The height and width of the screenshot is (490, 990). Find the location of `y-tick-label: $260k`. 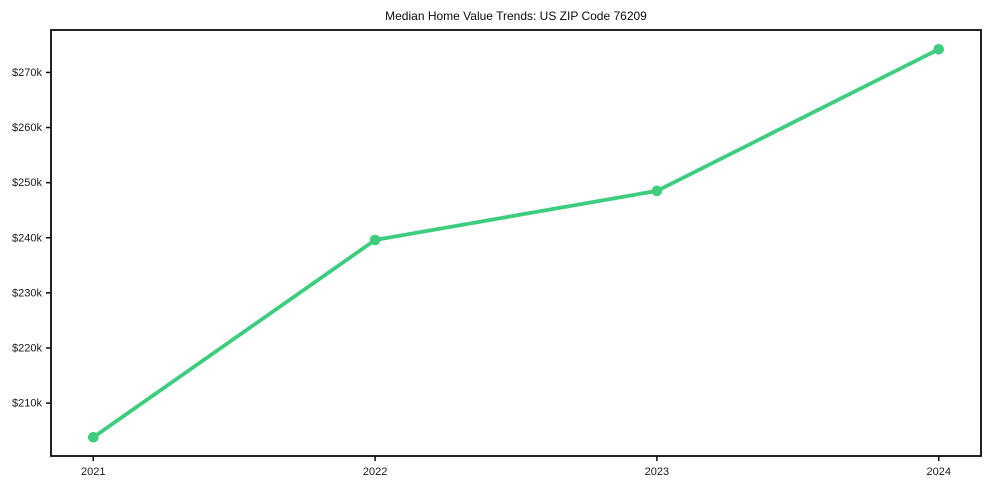

y-tick-label: $260k is located at coordinates (27, 128).